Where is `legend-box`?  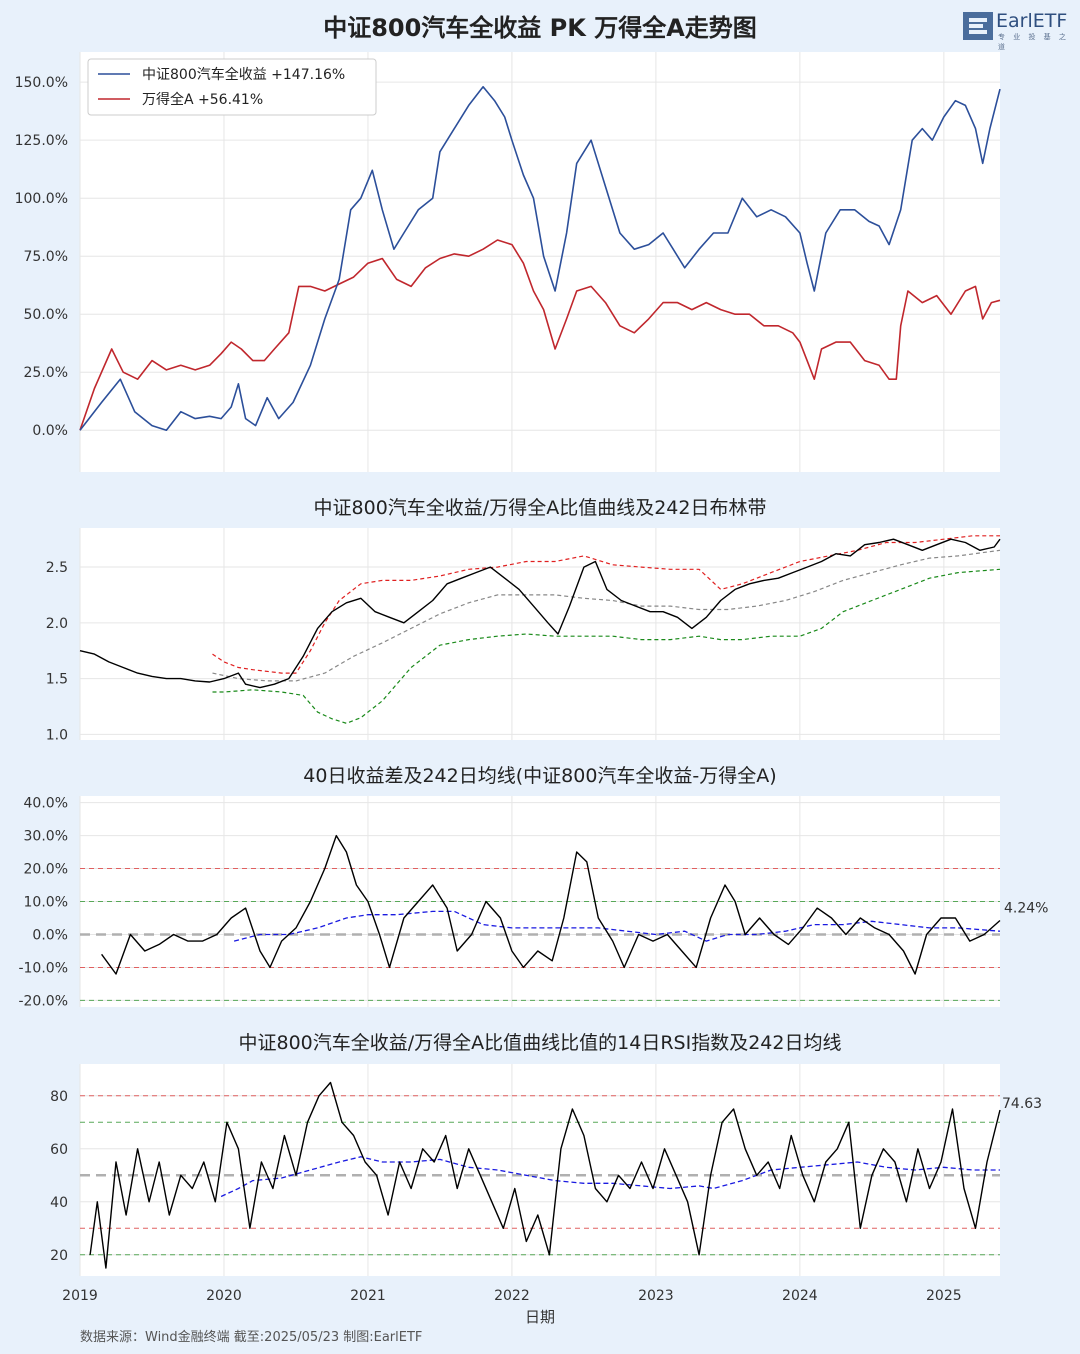 legend-box is located at coordinates (232, 87).